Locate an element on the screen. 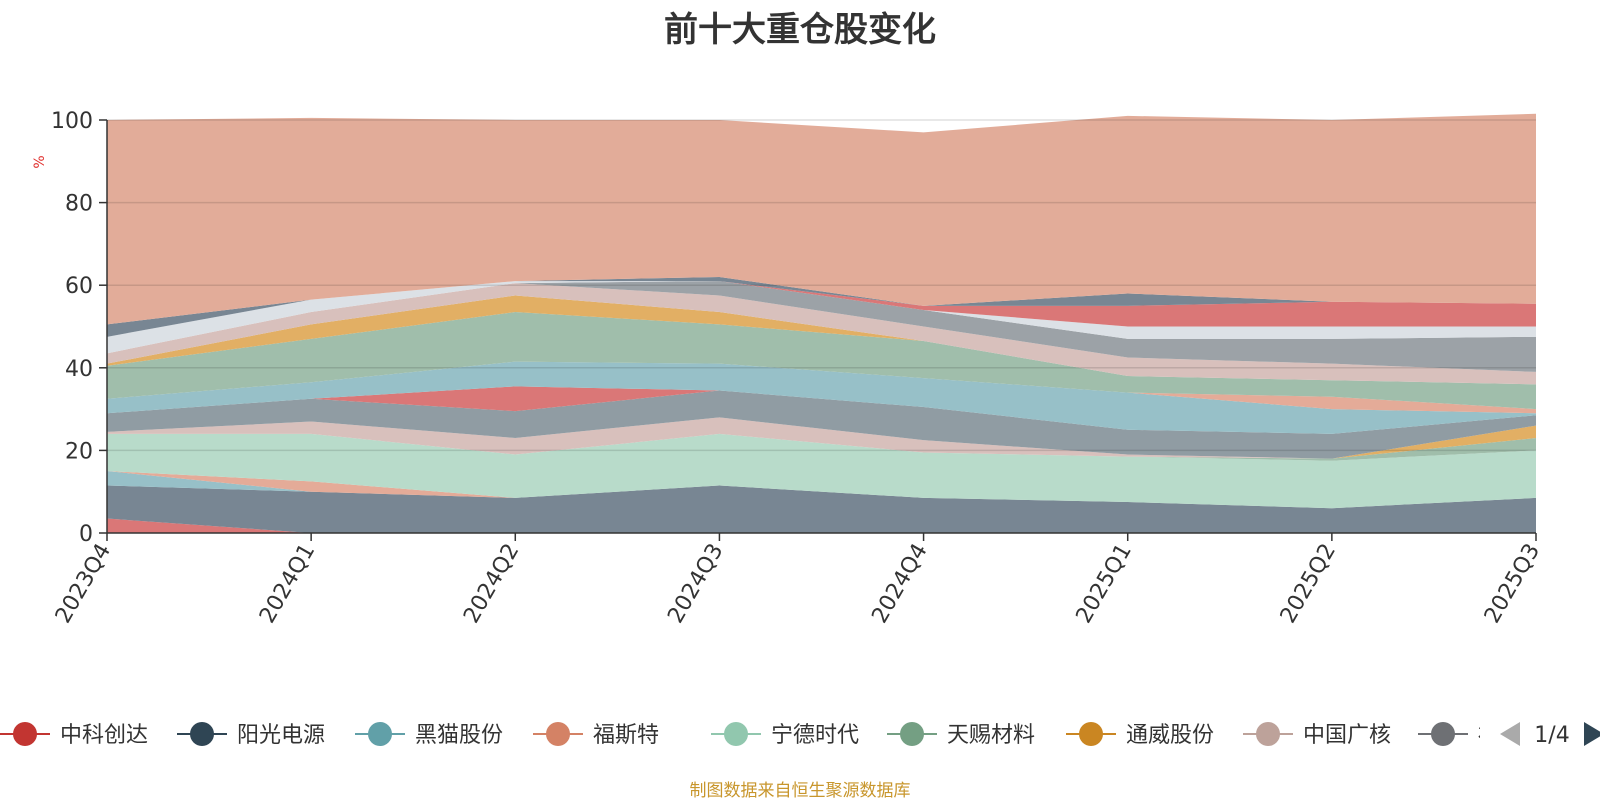  legend-item-4: 福斯特 is located at coordinates (596, 735).